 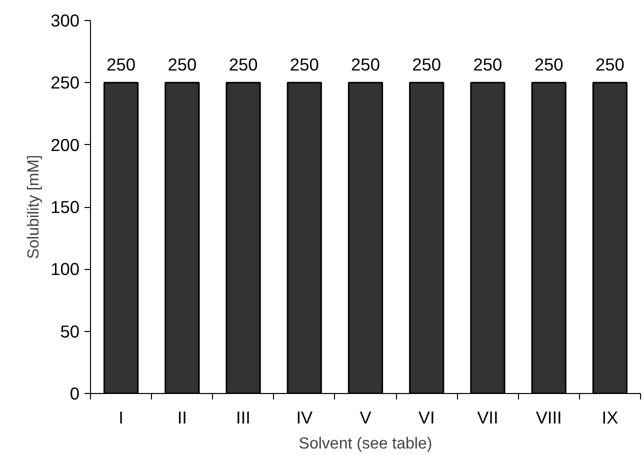 What do you see at coordinates (610, 418) in the screenshot?
I see `x-tick-label: IX` at bounding box center [610, 418].